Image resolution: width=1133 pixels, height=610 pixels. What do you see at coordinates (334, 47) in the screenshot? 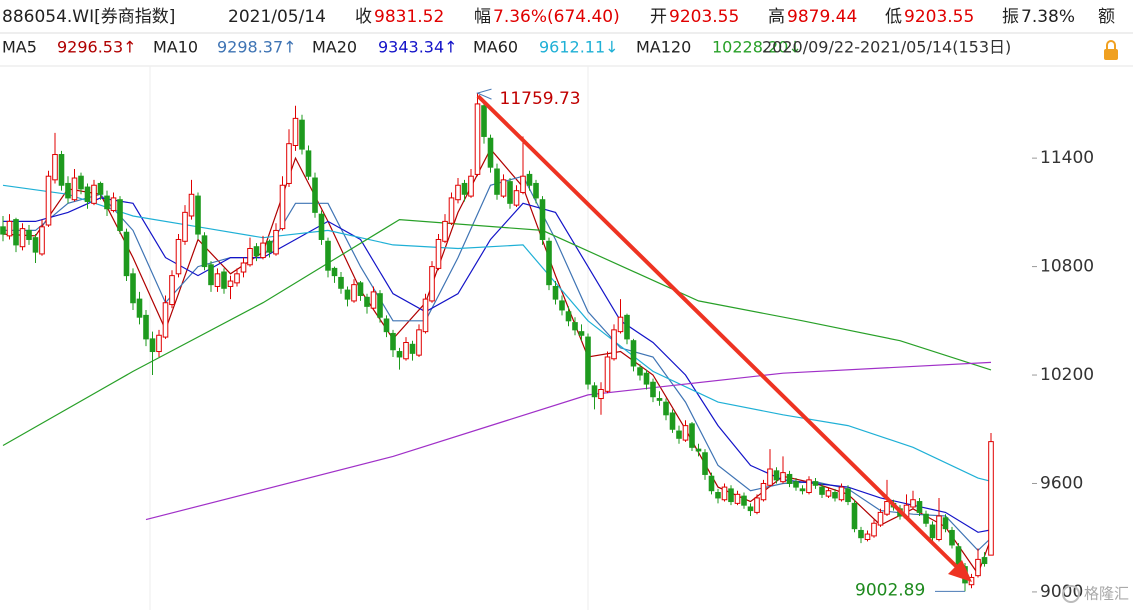
I see `legend-name: MA20` at bounding box center [334, 47].